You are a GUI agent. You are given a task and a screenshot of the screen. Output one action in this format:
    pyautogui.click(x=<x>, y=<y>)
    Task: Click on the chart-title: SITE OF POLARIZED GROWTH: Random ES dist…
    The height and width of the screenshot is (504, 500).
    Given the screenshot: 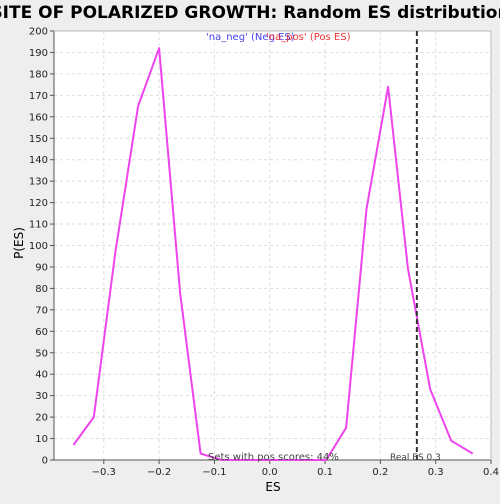 What is the action you would take?
    pyautogui.click(x=250, y=13)
    